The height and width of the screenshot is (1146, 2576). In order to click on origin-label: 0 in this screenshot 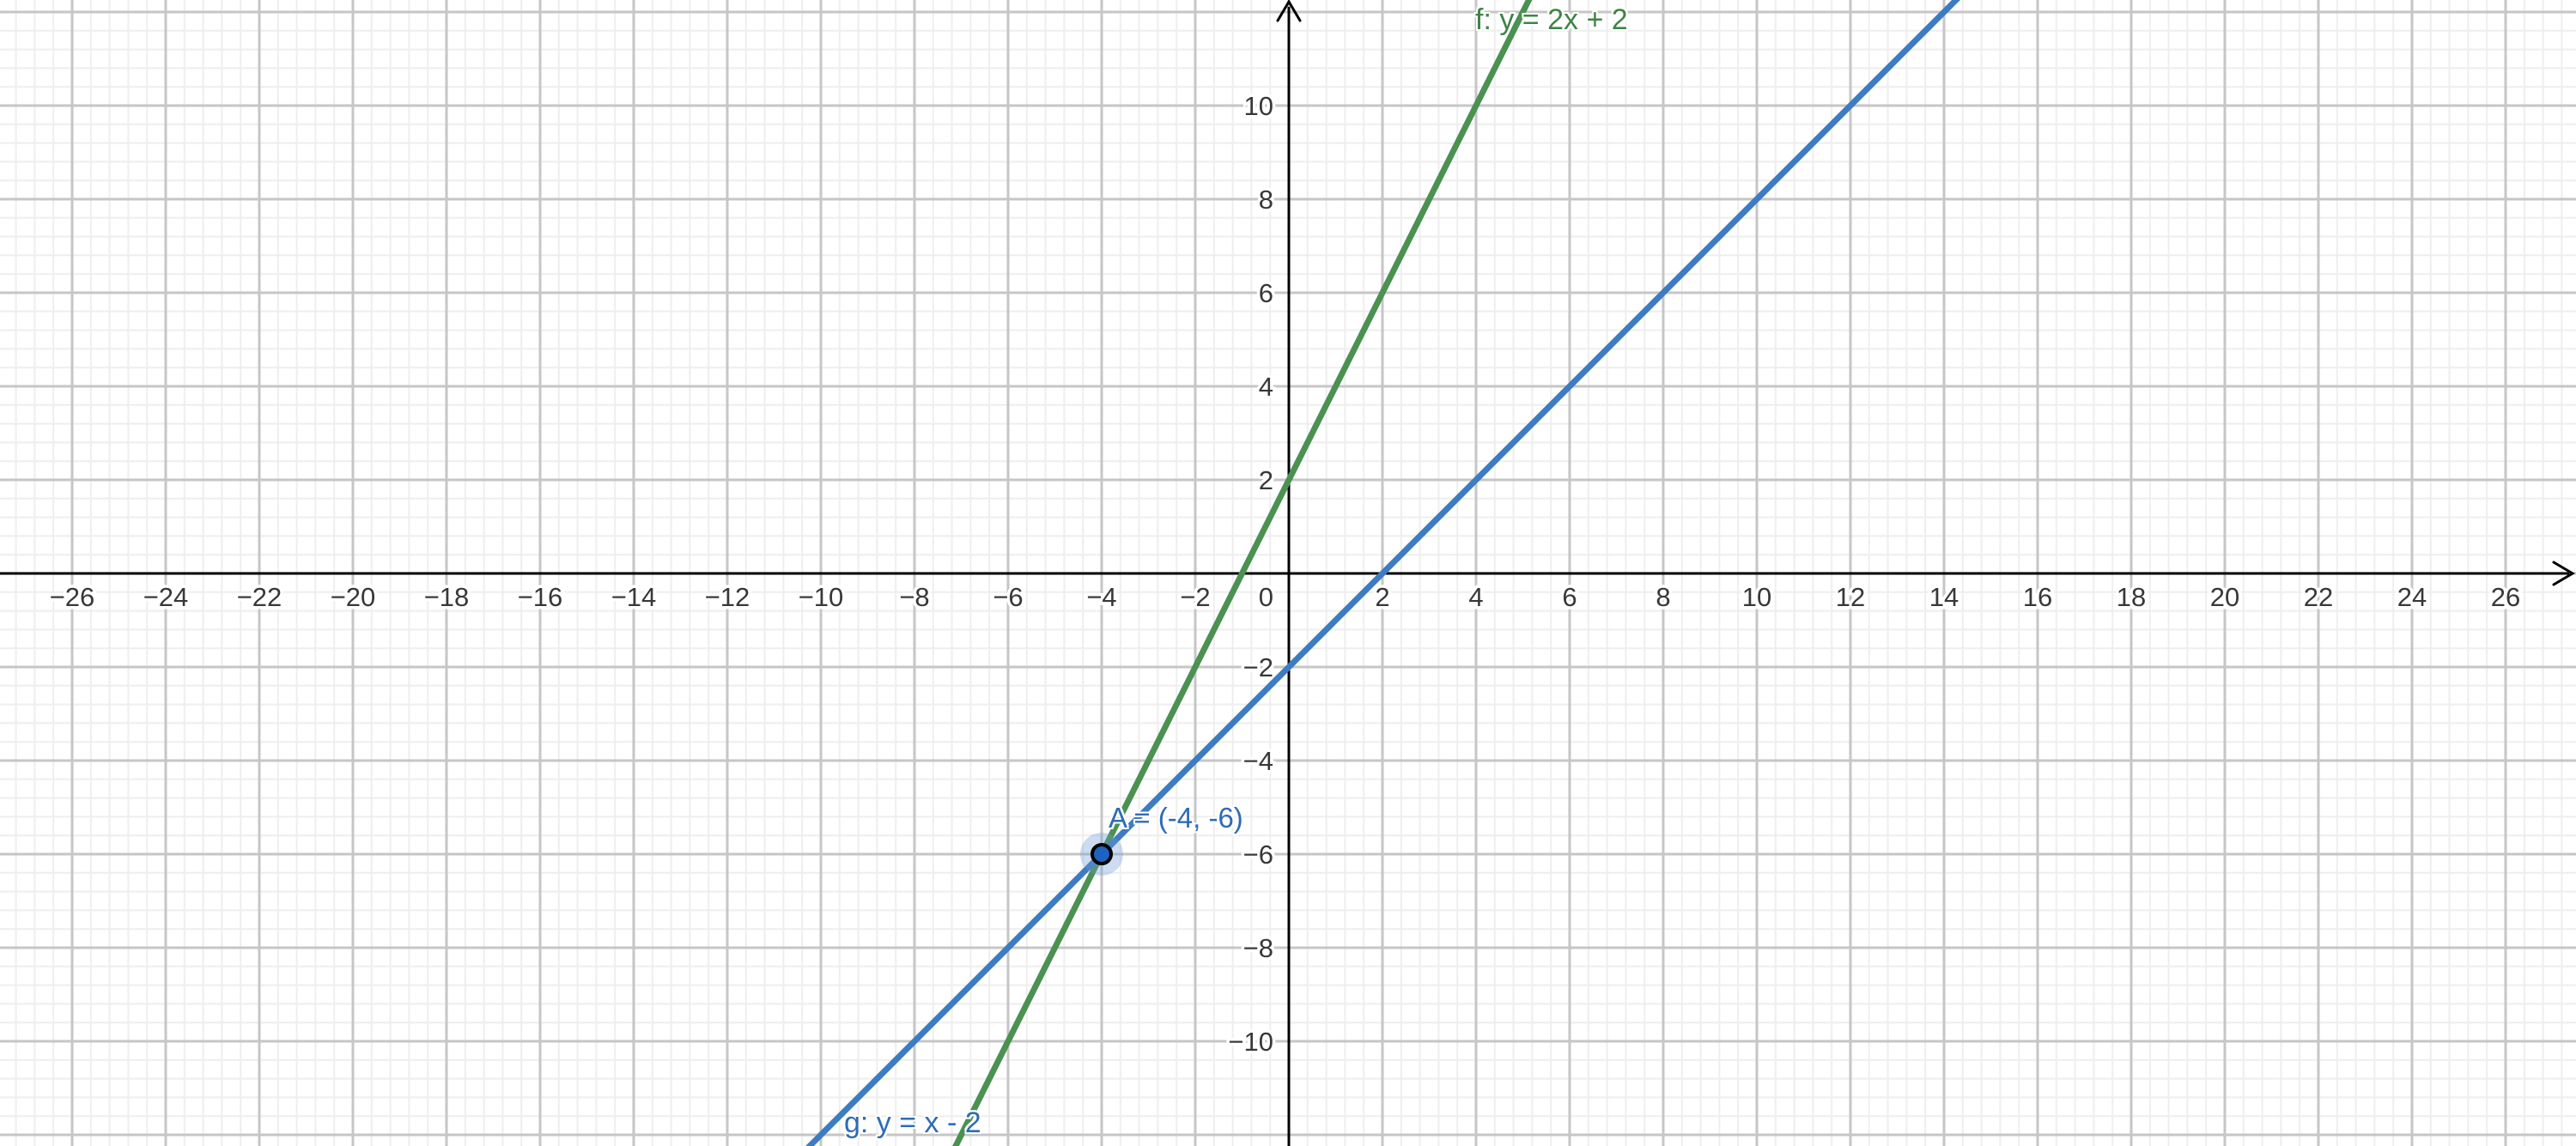, I will do `click(1266, 597)`.